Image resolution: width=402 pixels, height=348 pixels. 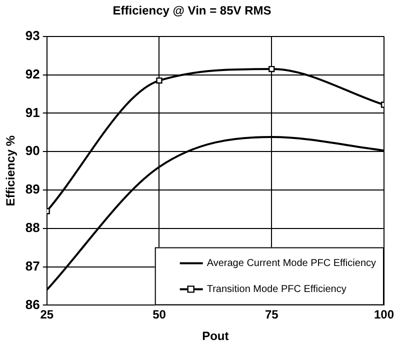 What do you see at coordinates (47, 315) in the screenshot?
I see `x-tick-label: 25` at bounding box center [47, 315].